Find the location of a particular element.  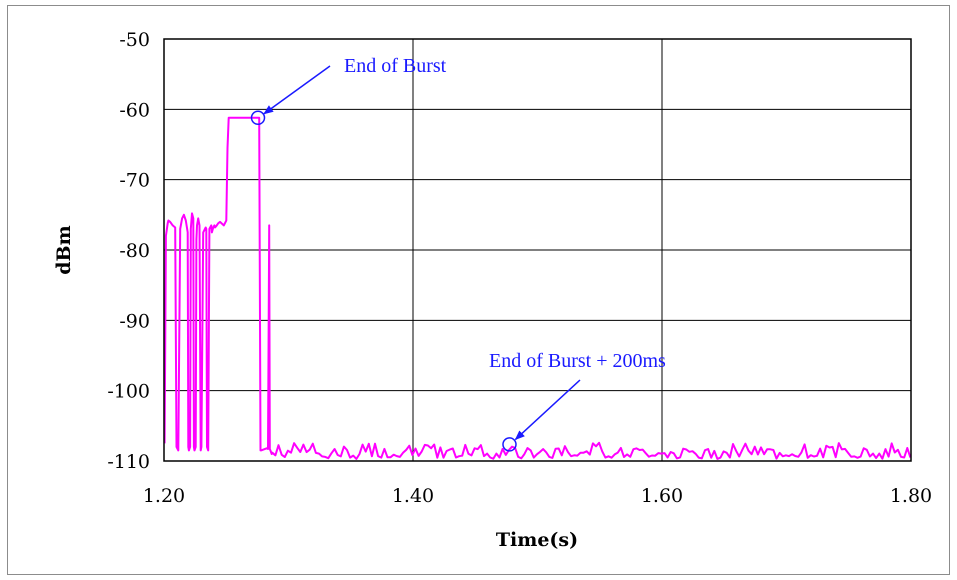

y-tick-label: -100 is located at coordinates (128, 392).